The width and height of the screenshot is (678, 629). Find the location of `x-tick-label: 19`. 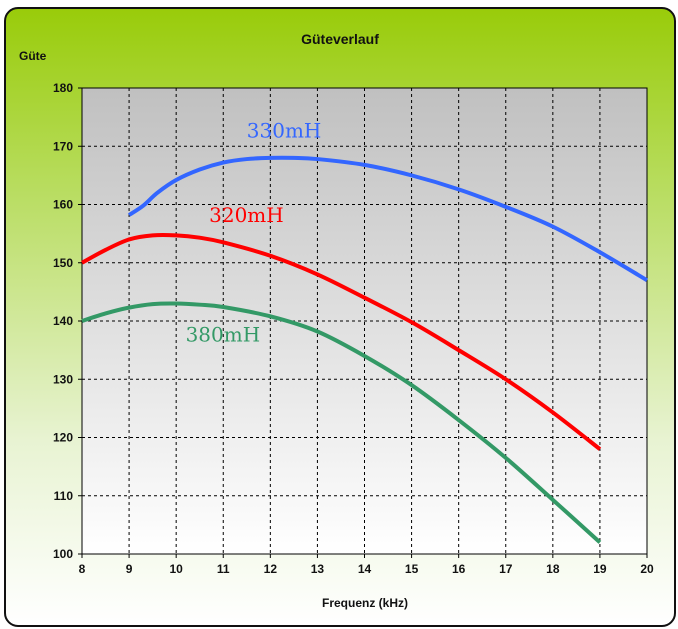

x-tick-label: 19 is located at coordinates (600, 569).